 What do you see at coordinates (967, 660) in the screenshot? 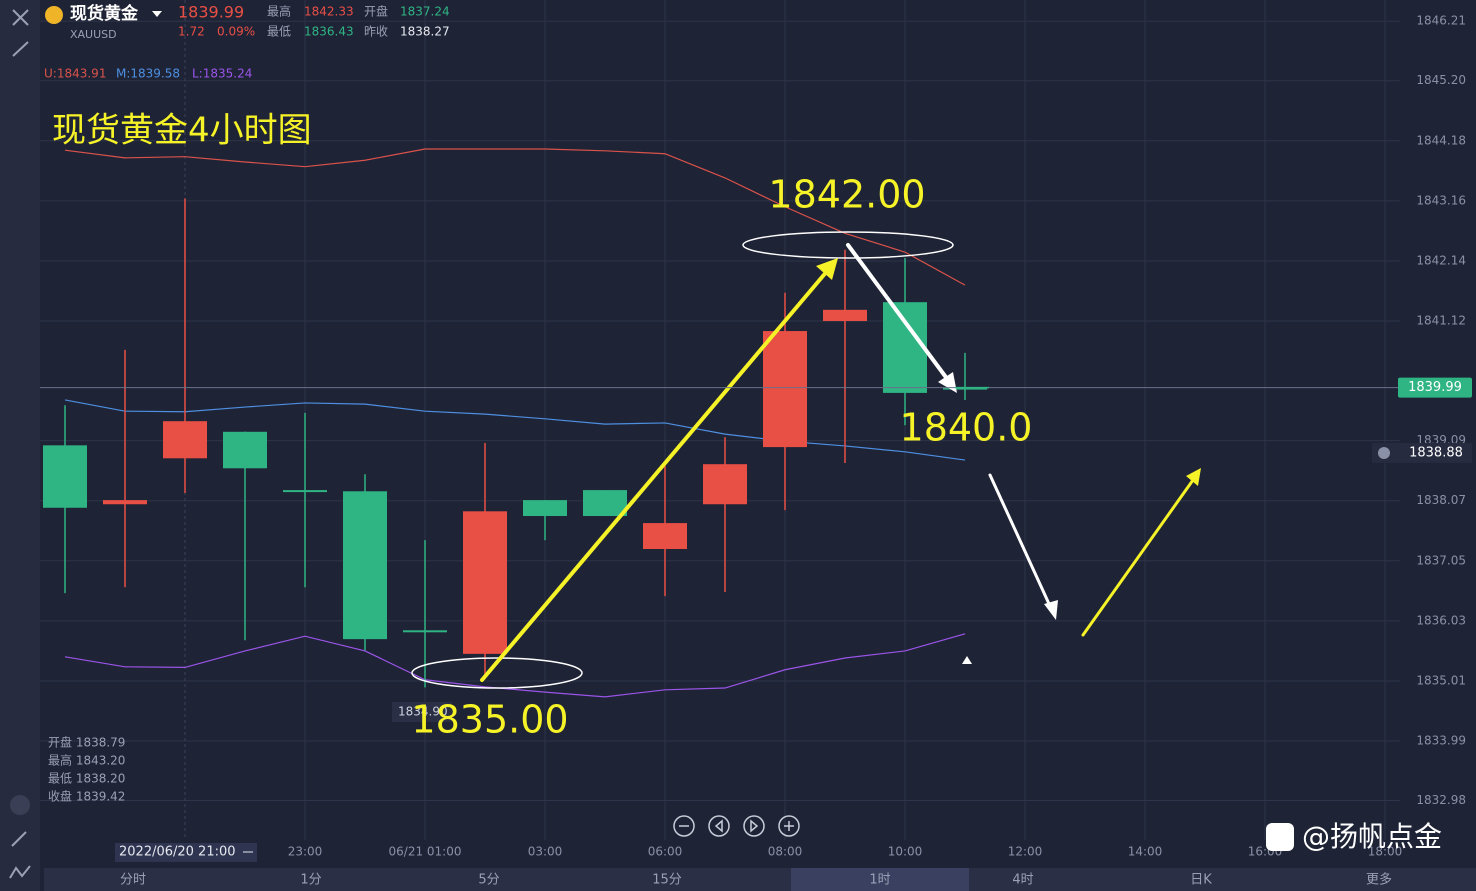
I see `marker` at bounding box center [967, 660].